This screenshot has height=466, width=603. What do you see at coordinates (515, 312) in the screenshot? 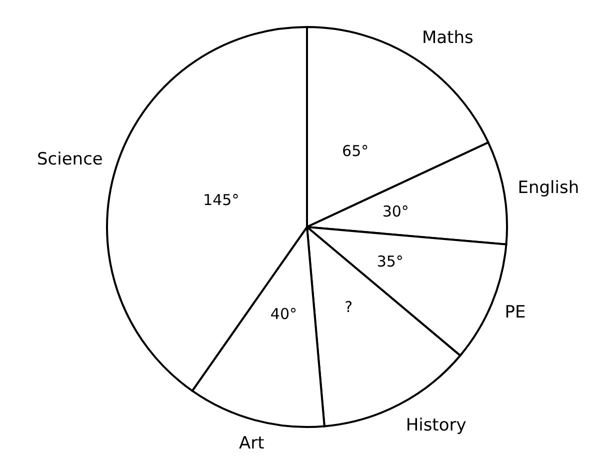
I see `slice-label: PE` at bounding box center [515, 312].